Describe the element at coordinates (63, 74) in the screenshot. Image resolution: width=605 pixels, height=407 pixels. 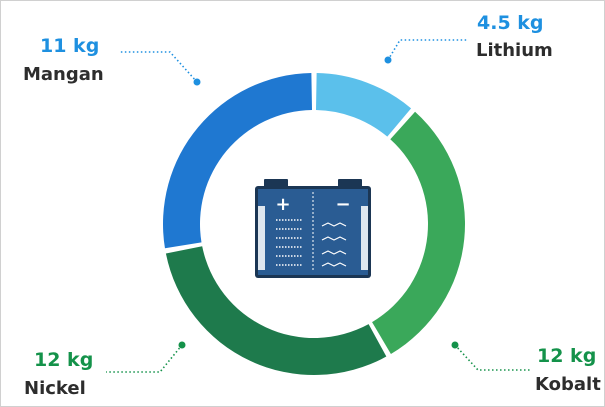
I see `mangan-name-label: Mangan` at that location.